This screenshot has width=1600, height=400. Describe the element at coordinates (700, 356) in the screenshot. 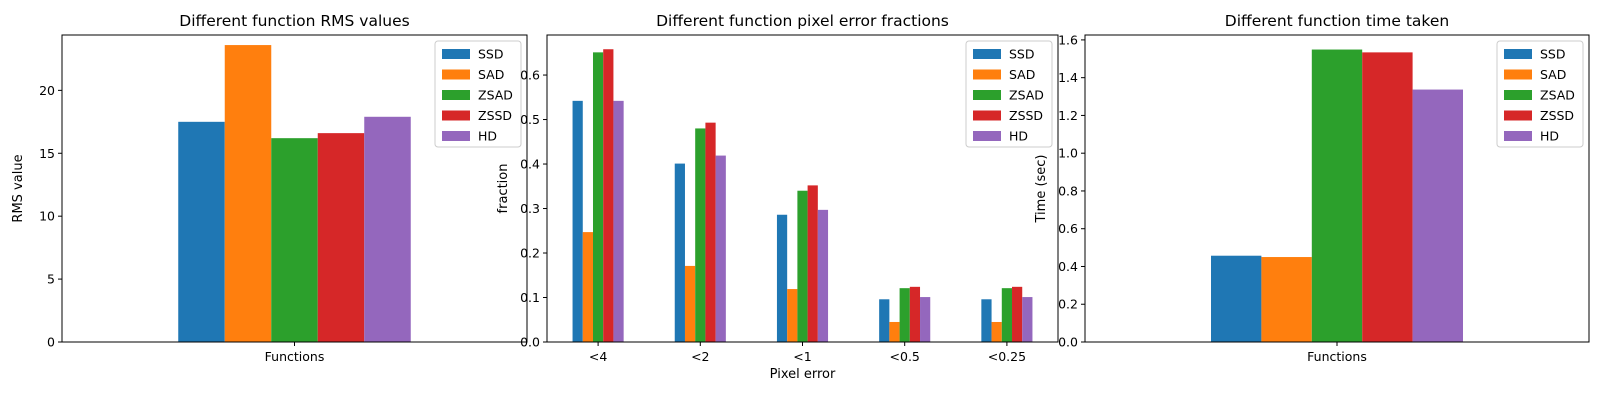

I see `x-tick-label: <2` at that location.